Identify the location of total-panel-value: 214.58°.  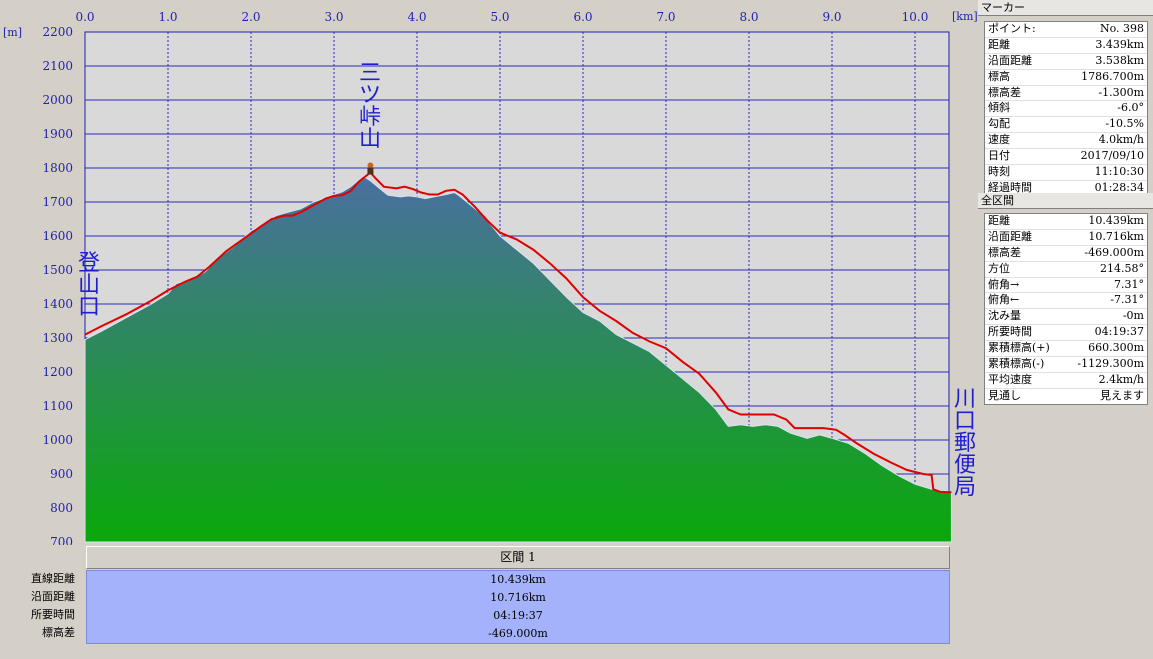
(1122, 268).